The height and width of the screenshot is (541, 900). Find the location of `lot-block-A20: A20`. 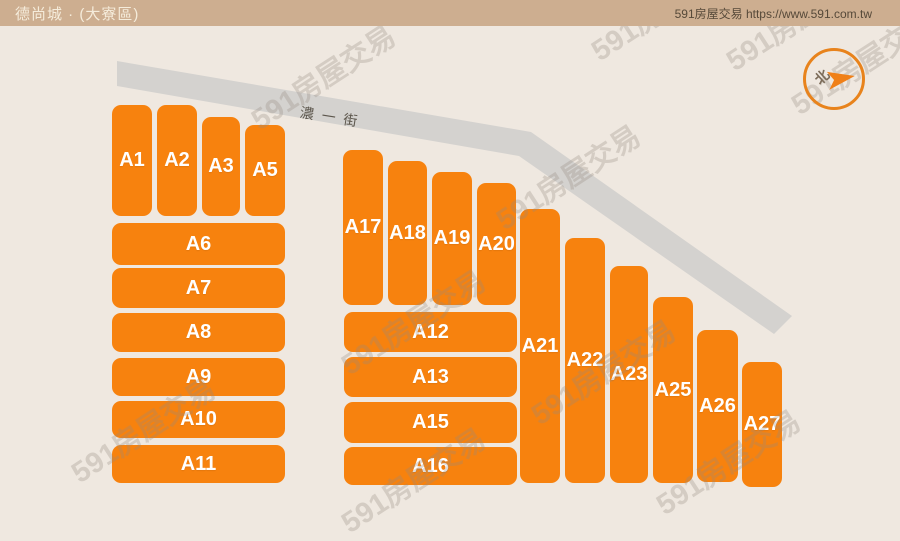

lot-block-A20: A20 is located at coordinates (496, 244).